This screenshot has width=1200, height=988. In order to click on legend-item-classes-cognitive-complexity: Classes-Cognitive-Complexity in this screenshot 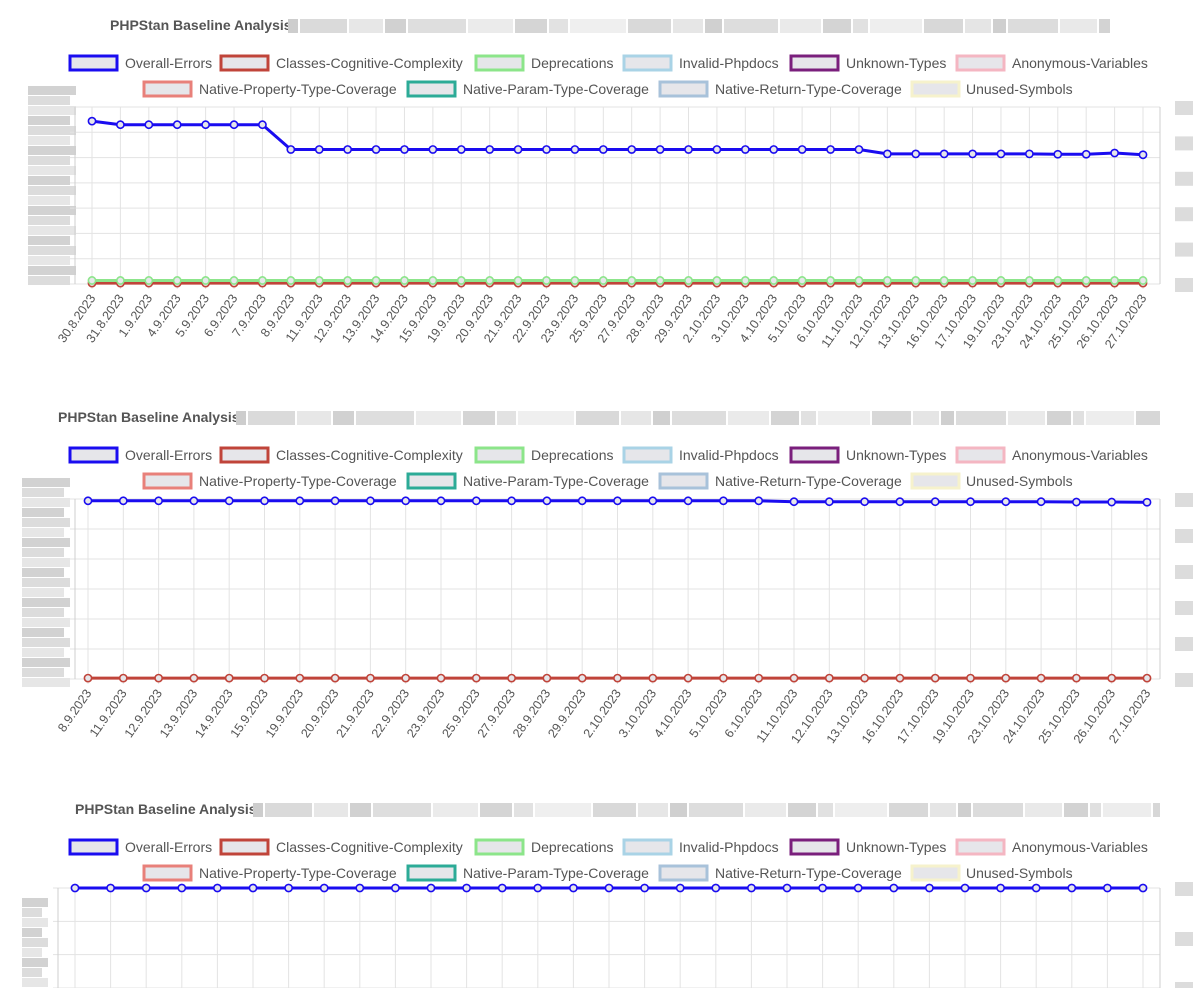, I will do `click(341, 455)`.